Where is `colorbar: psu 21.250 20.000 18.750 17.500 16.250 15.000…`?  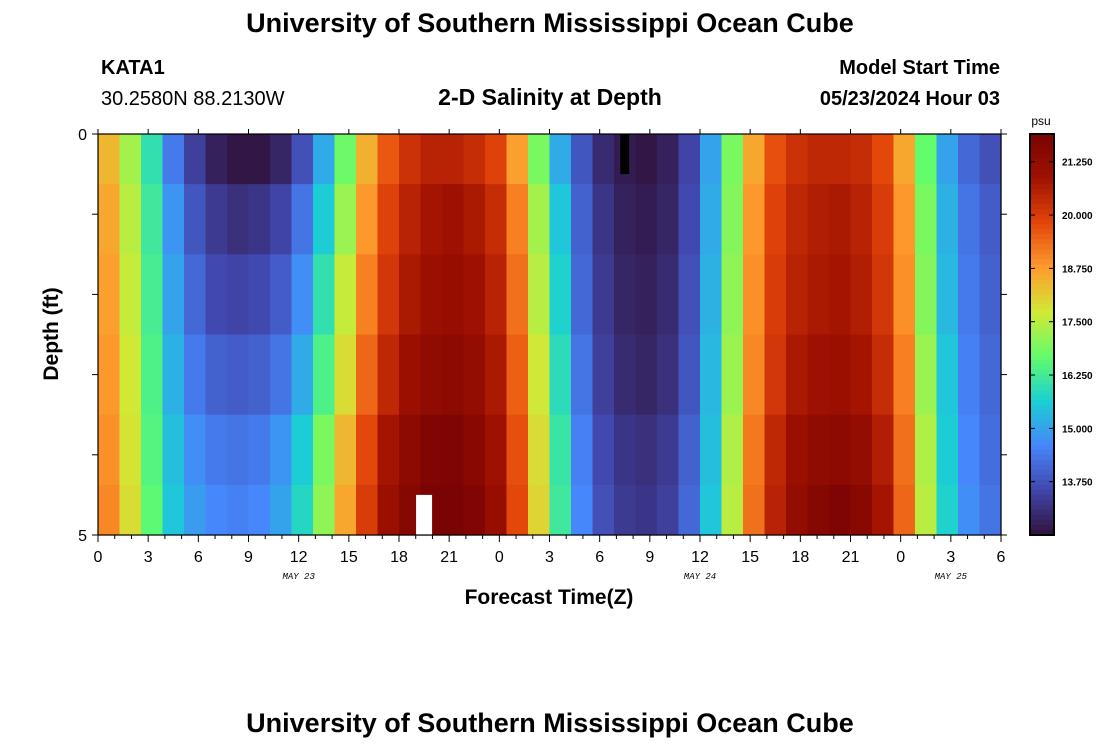 colorbar: psu 21.250 20.000 18.750 17.500 16.250 15.000… is located at coordinates (1061, 325).